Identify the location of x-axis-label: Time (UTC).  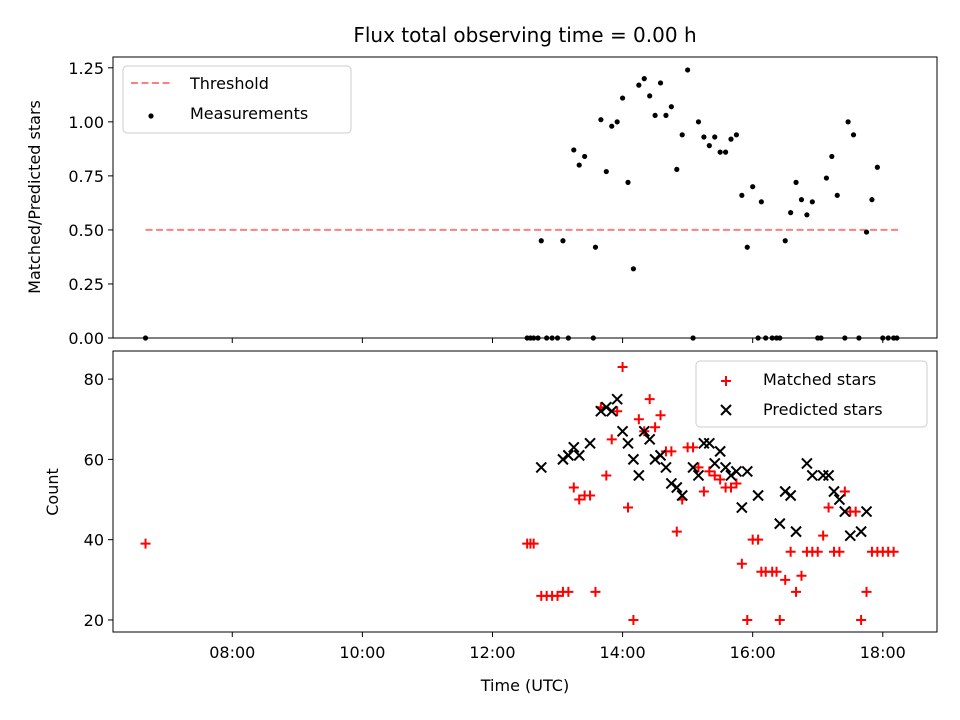
(524, 685).